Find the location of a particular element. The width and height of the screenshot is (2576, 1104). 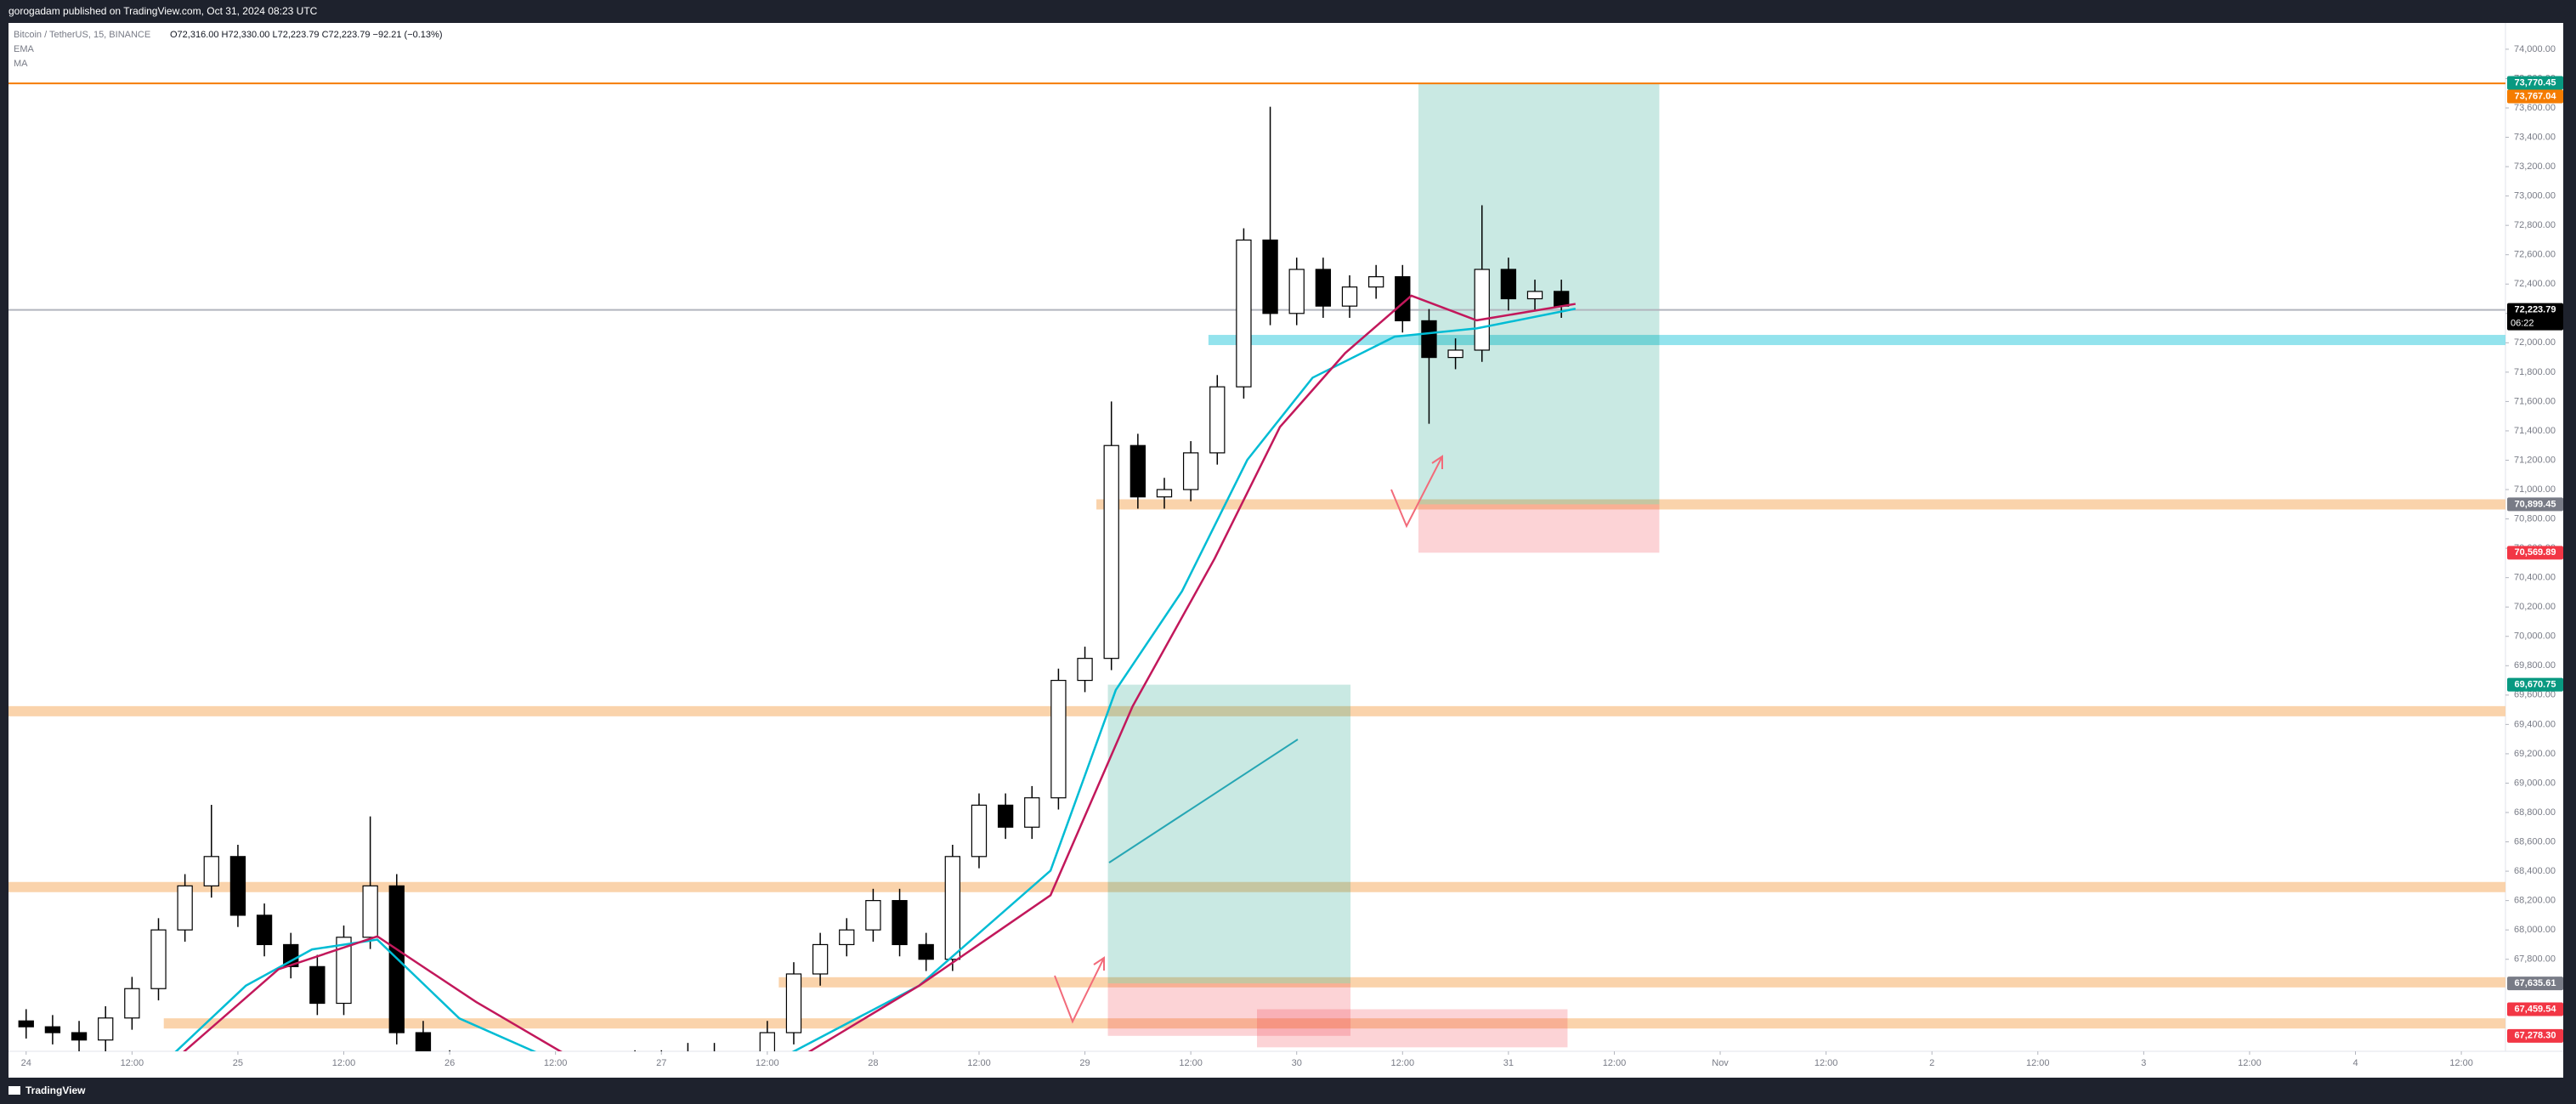

price-label: 67,278.30 is located at coordinates (2535, 1036).